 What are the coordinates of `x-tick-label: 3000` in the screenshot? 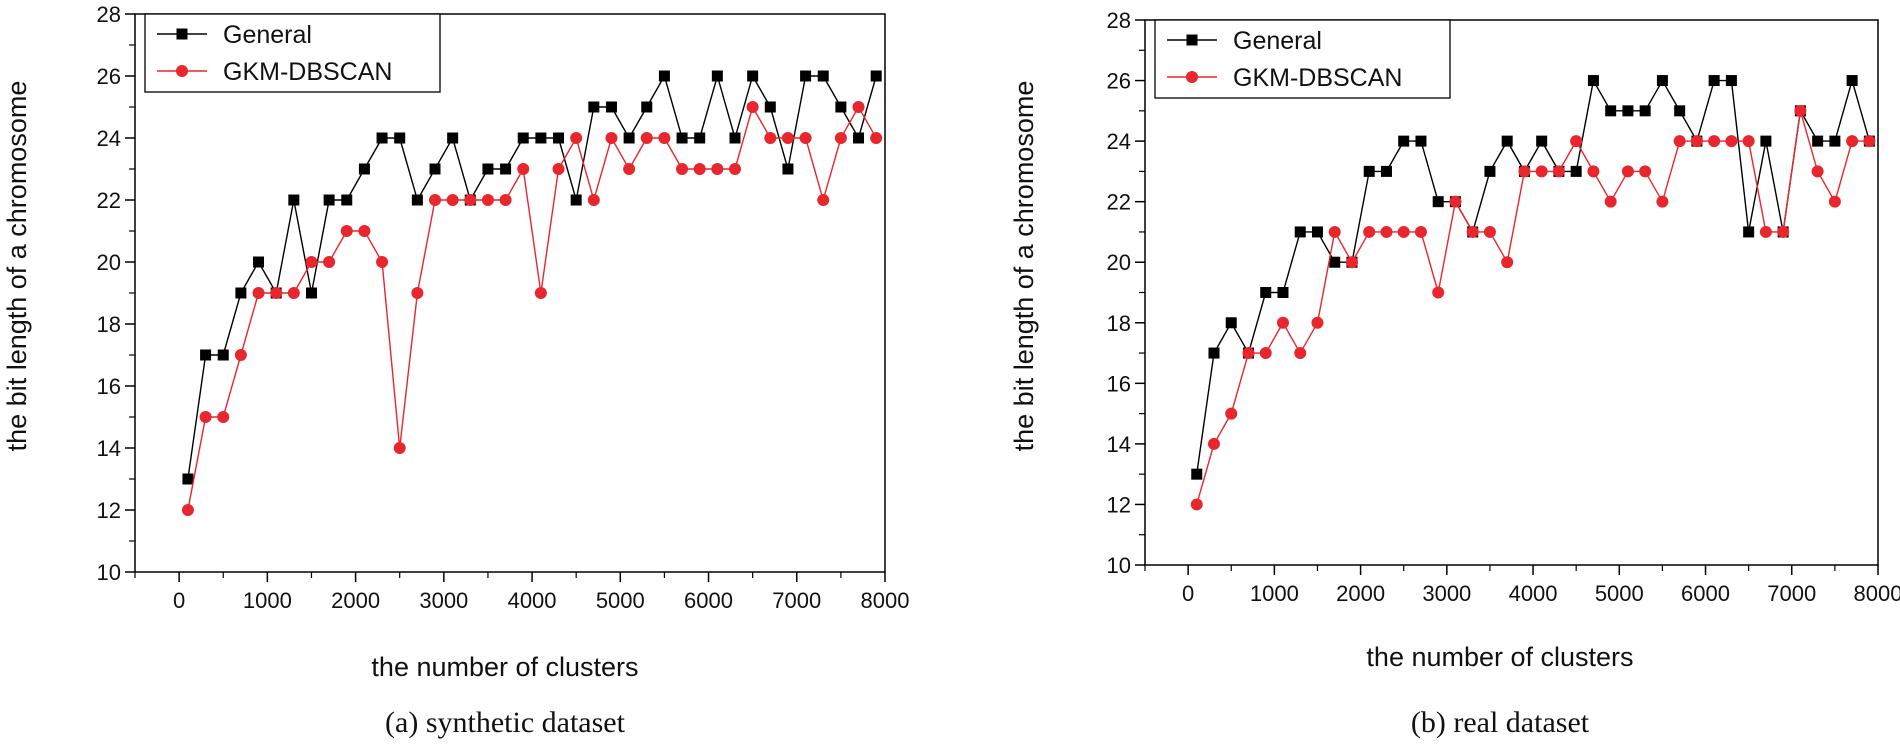 It's located at (1446, 593).